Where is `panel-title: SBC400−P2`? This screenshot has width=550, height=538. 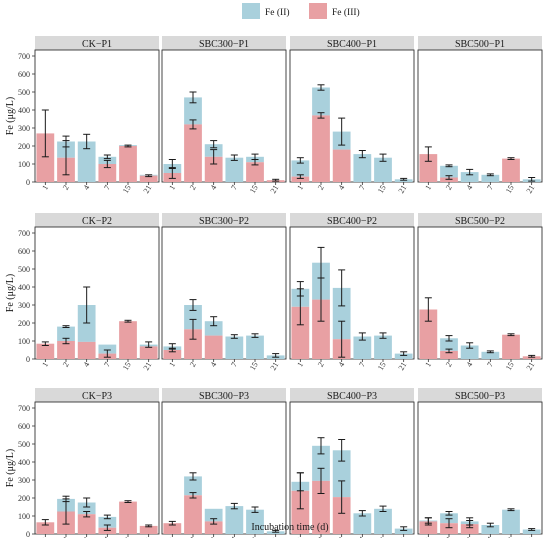 panel-title: SBC400−P2 is located at coordinates (352, 221).